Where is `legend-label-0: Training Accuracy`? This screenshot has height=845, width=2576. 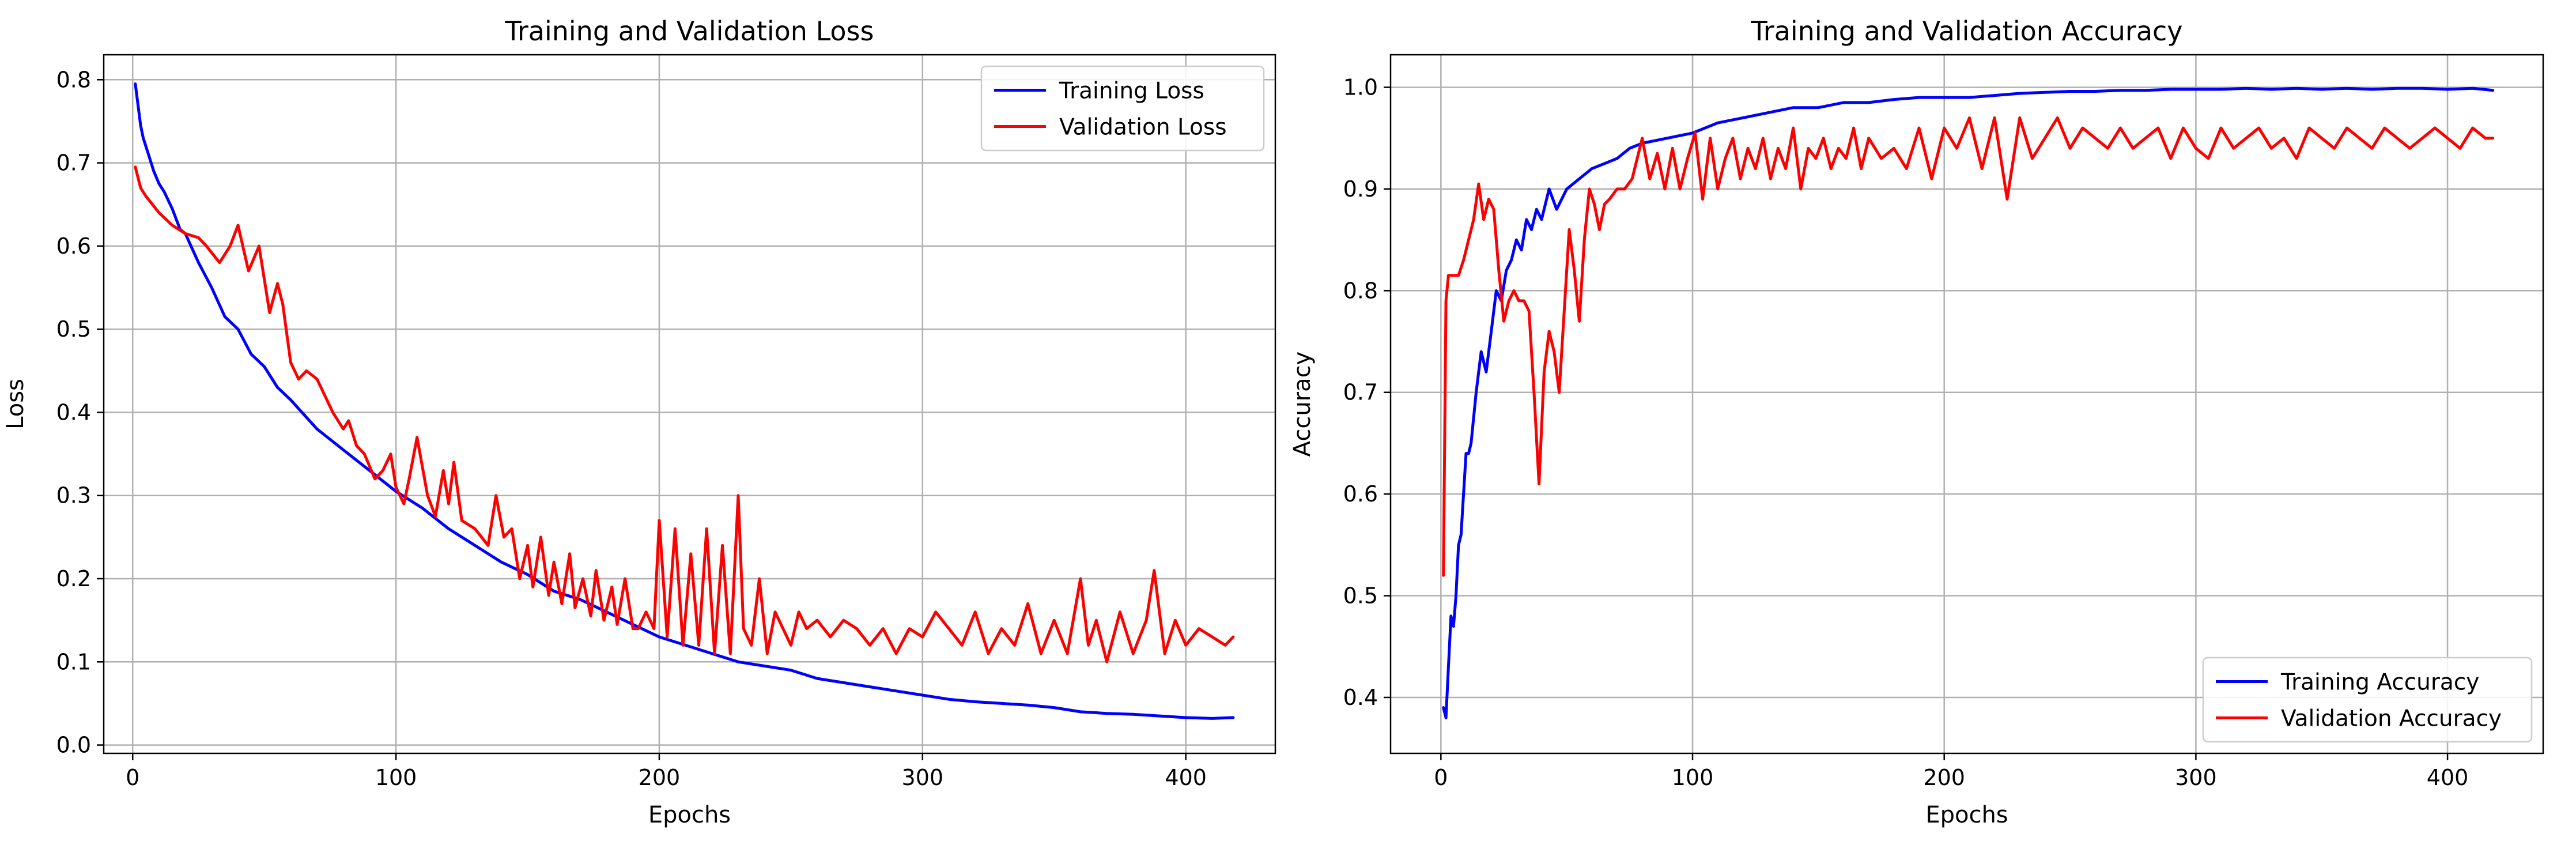
legend-label-0: Training Accuracy is located at coordinates (2379, 683).